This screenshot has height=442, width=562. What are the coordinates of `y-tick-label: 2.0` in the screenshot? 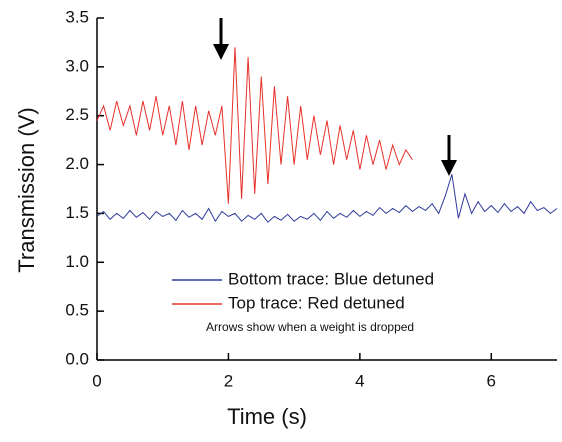 It's located at (77, 163).